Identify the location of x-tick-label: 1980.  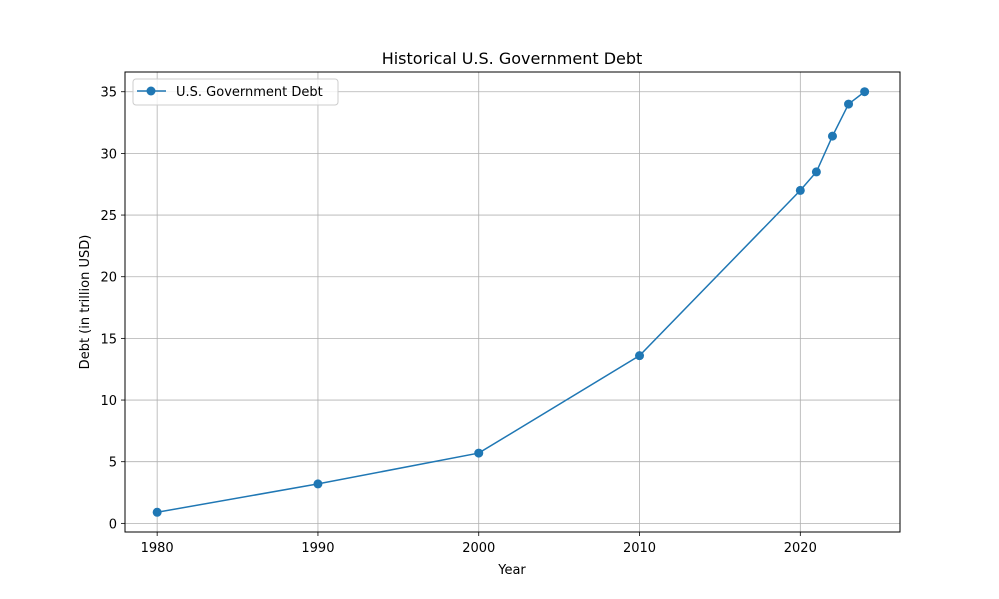
(157, 548).